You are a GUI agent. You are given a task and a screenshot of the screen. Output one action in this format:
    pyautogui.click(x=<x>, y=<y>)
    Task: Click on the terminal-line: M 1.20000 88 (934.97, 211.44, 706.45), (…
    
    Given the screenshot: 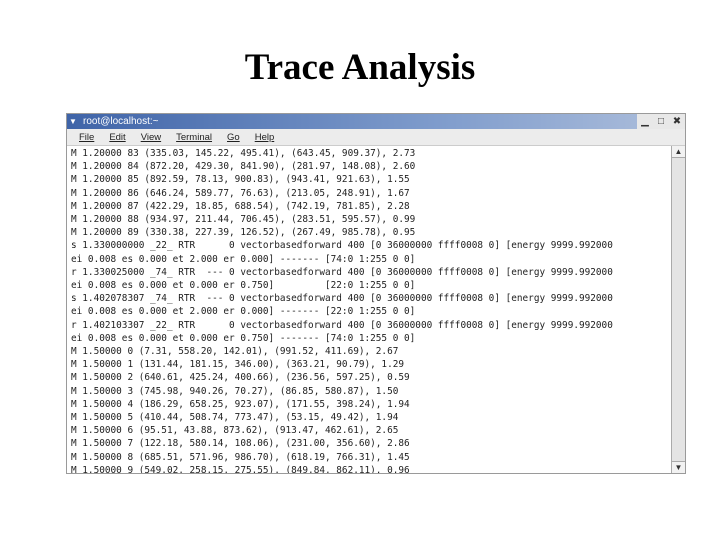 What is the action you would take?
    pyautogui.click(x=243, y=220)
    